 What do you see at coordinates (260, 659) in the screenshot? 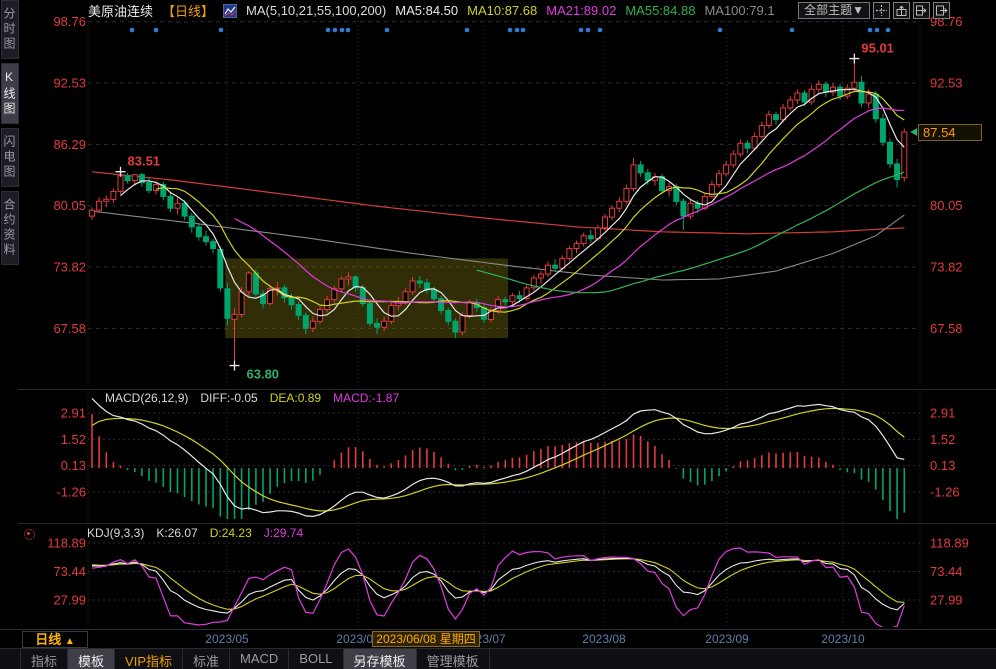
I see `tab-macd: MACD` at bounding box center [260, 659].